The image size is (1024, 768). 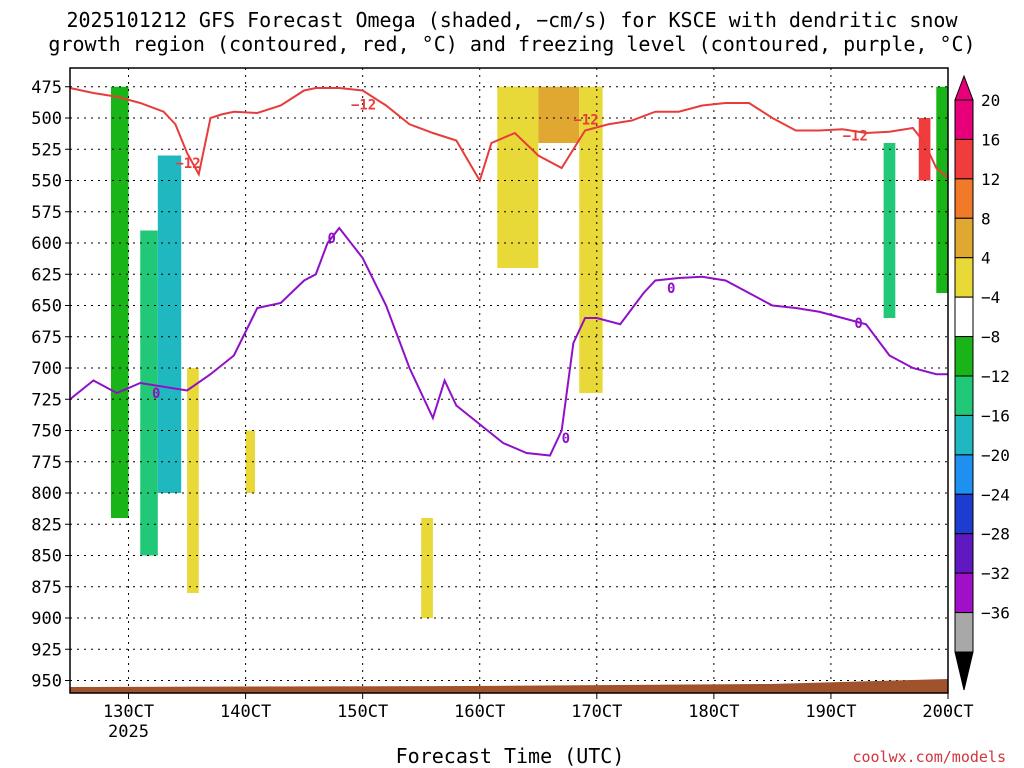 What do you see at coordinates (128, 732) in the screenshot?
I see `x-tick-sublabel-130CT: 2025` at bounding box center [128, 732].